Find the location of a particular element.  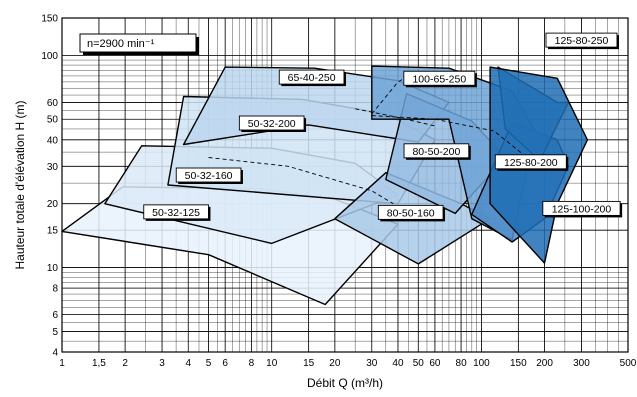

region-label-text: 50-32-160 is located at coordinates (209, 176).